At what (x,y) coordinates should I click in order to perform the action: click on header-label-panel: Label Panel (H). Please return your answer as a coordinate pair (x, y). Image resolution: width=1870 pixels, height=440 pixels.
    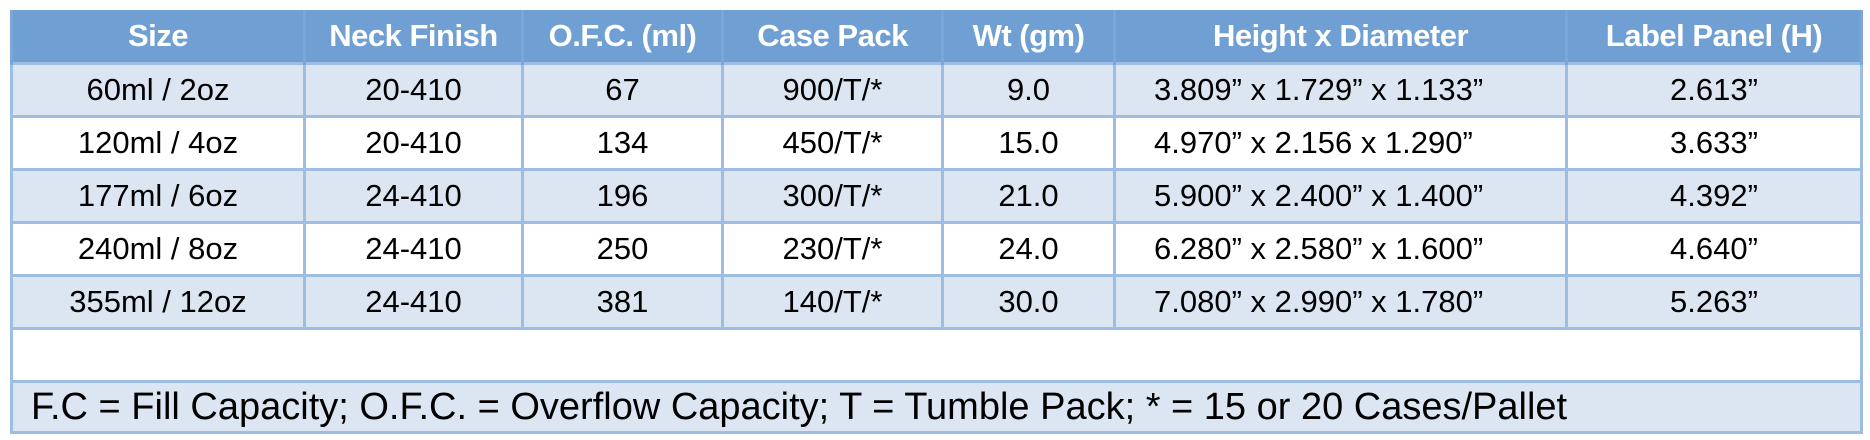
    Looking at the image, I should click on (1714, 37).